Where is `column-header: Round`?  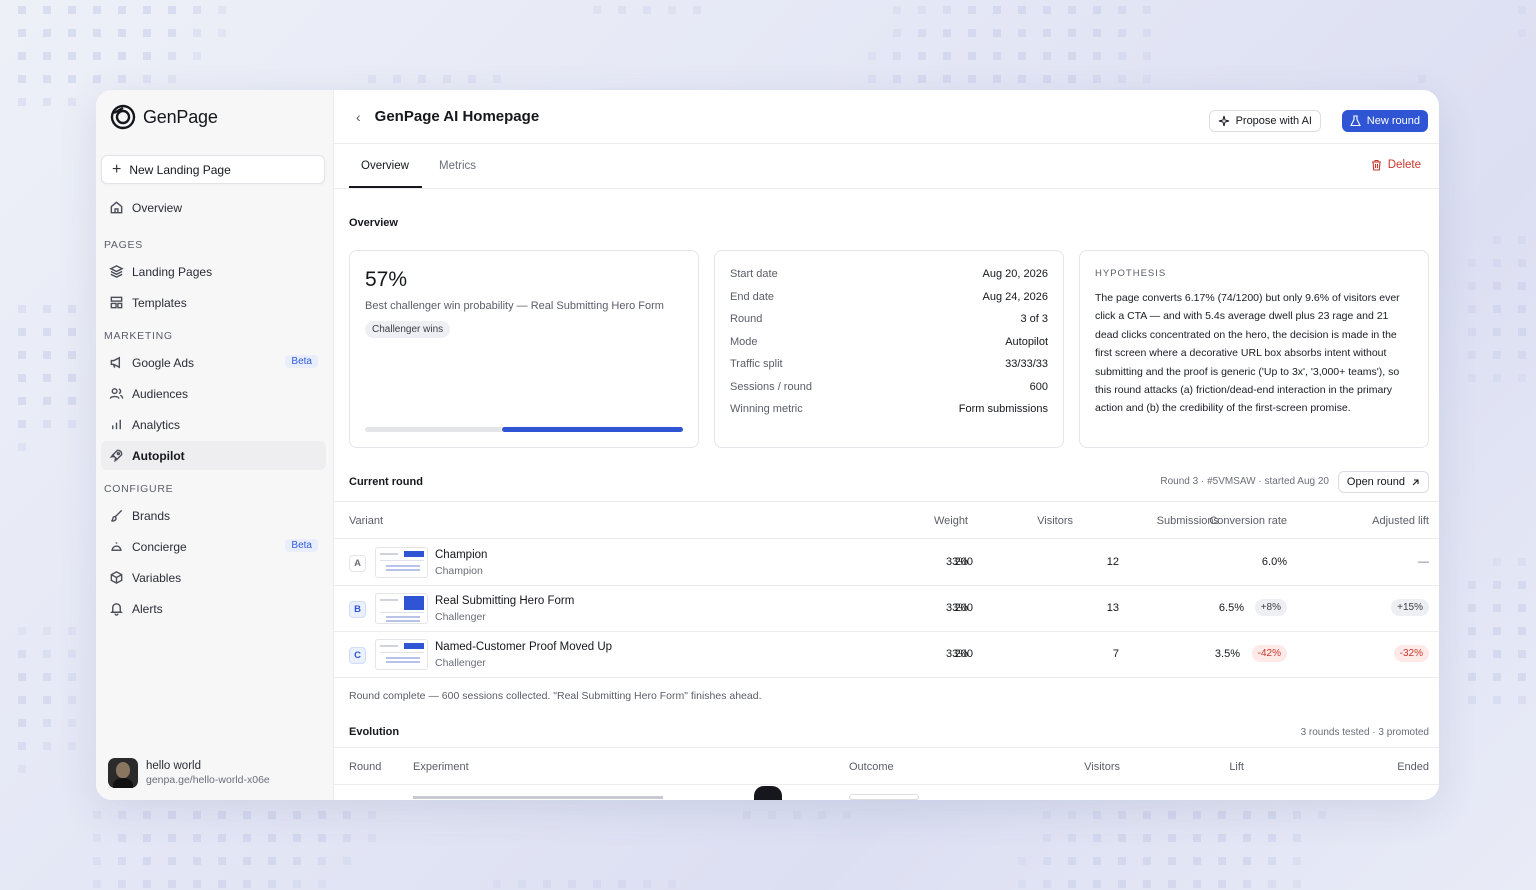 column-header: Round is located at coordinates (365, 767).